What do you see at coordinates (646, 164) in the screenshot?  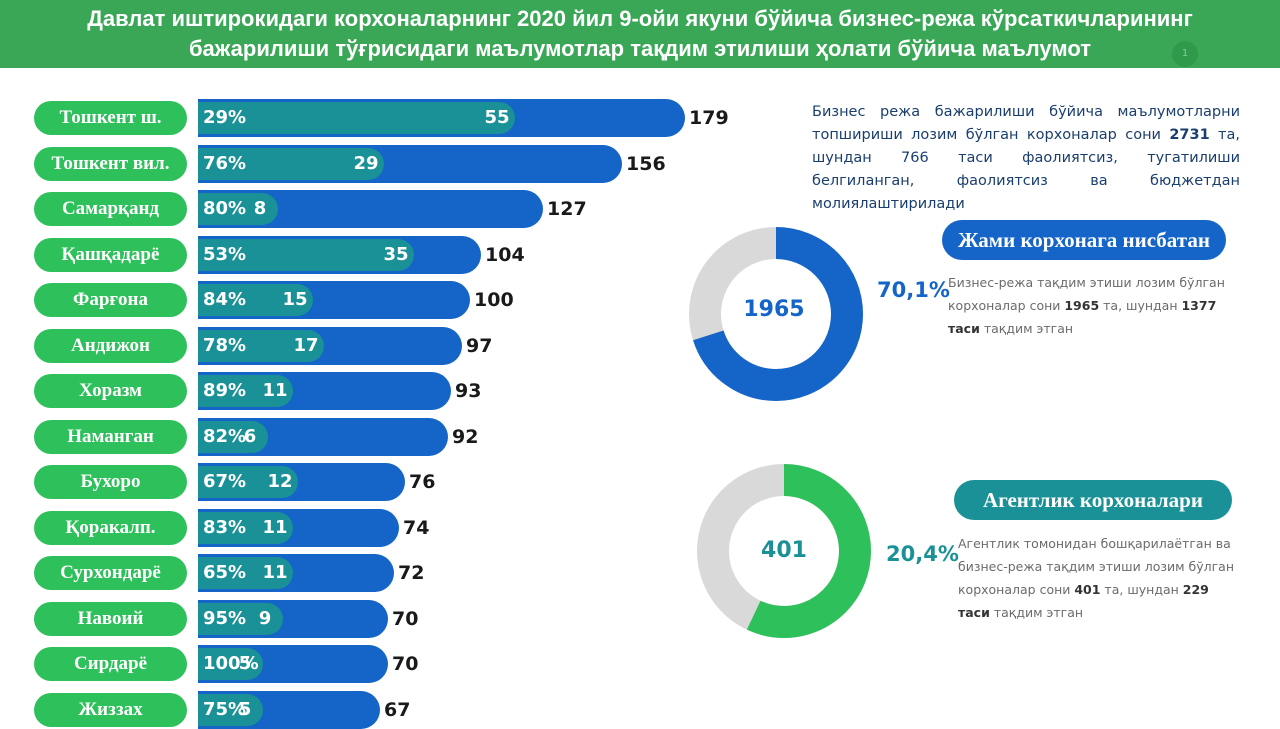 I see `total-value-label: 156` at bounding box center [646, 164].